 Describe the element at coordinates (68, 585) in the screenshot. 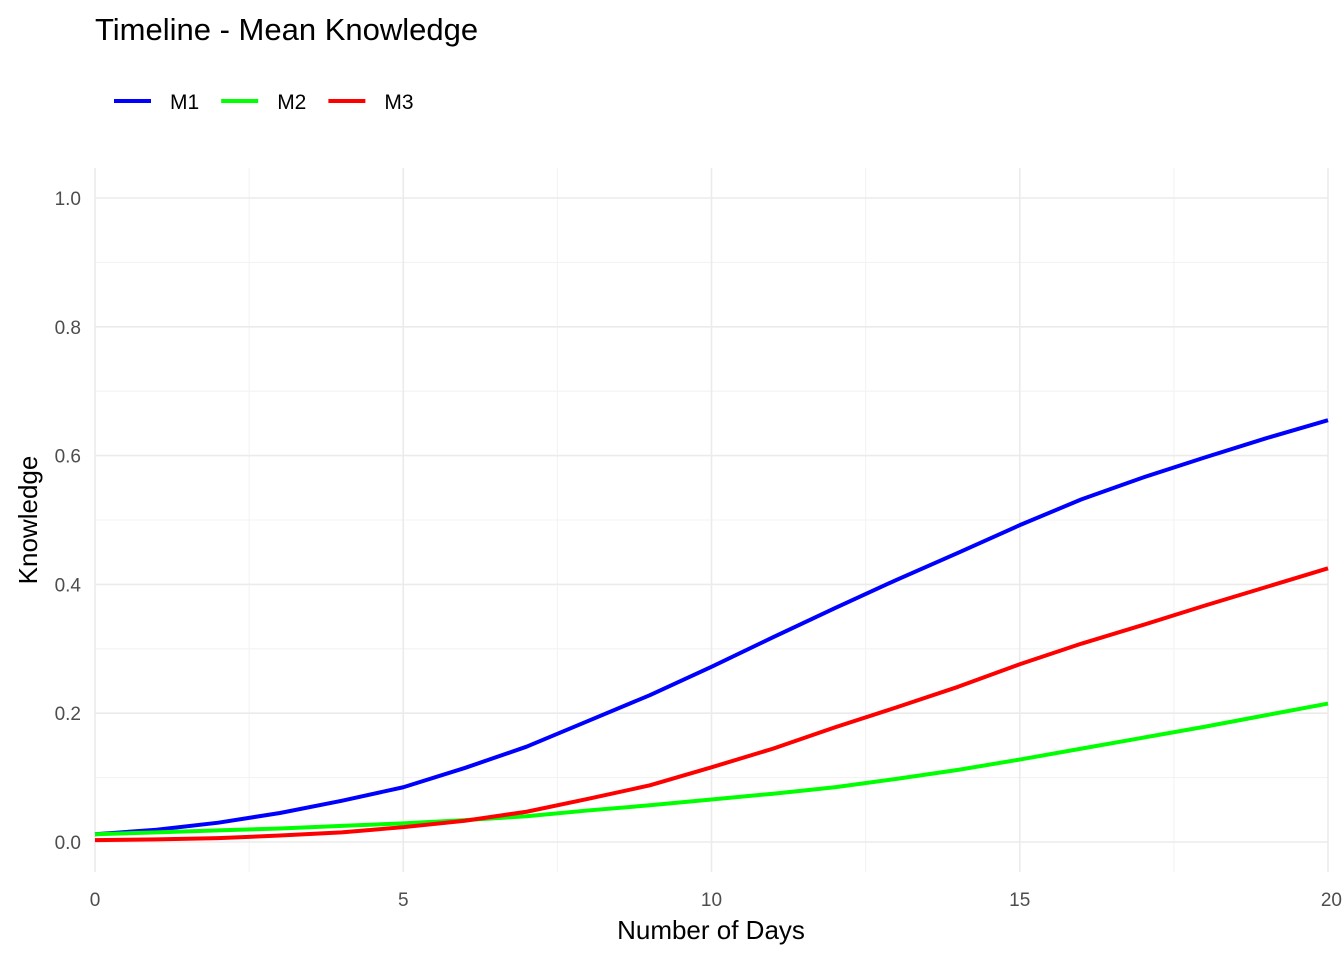

I see `y-tick-label: 0.4` at that location.